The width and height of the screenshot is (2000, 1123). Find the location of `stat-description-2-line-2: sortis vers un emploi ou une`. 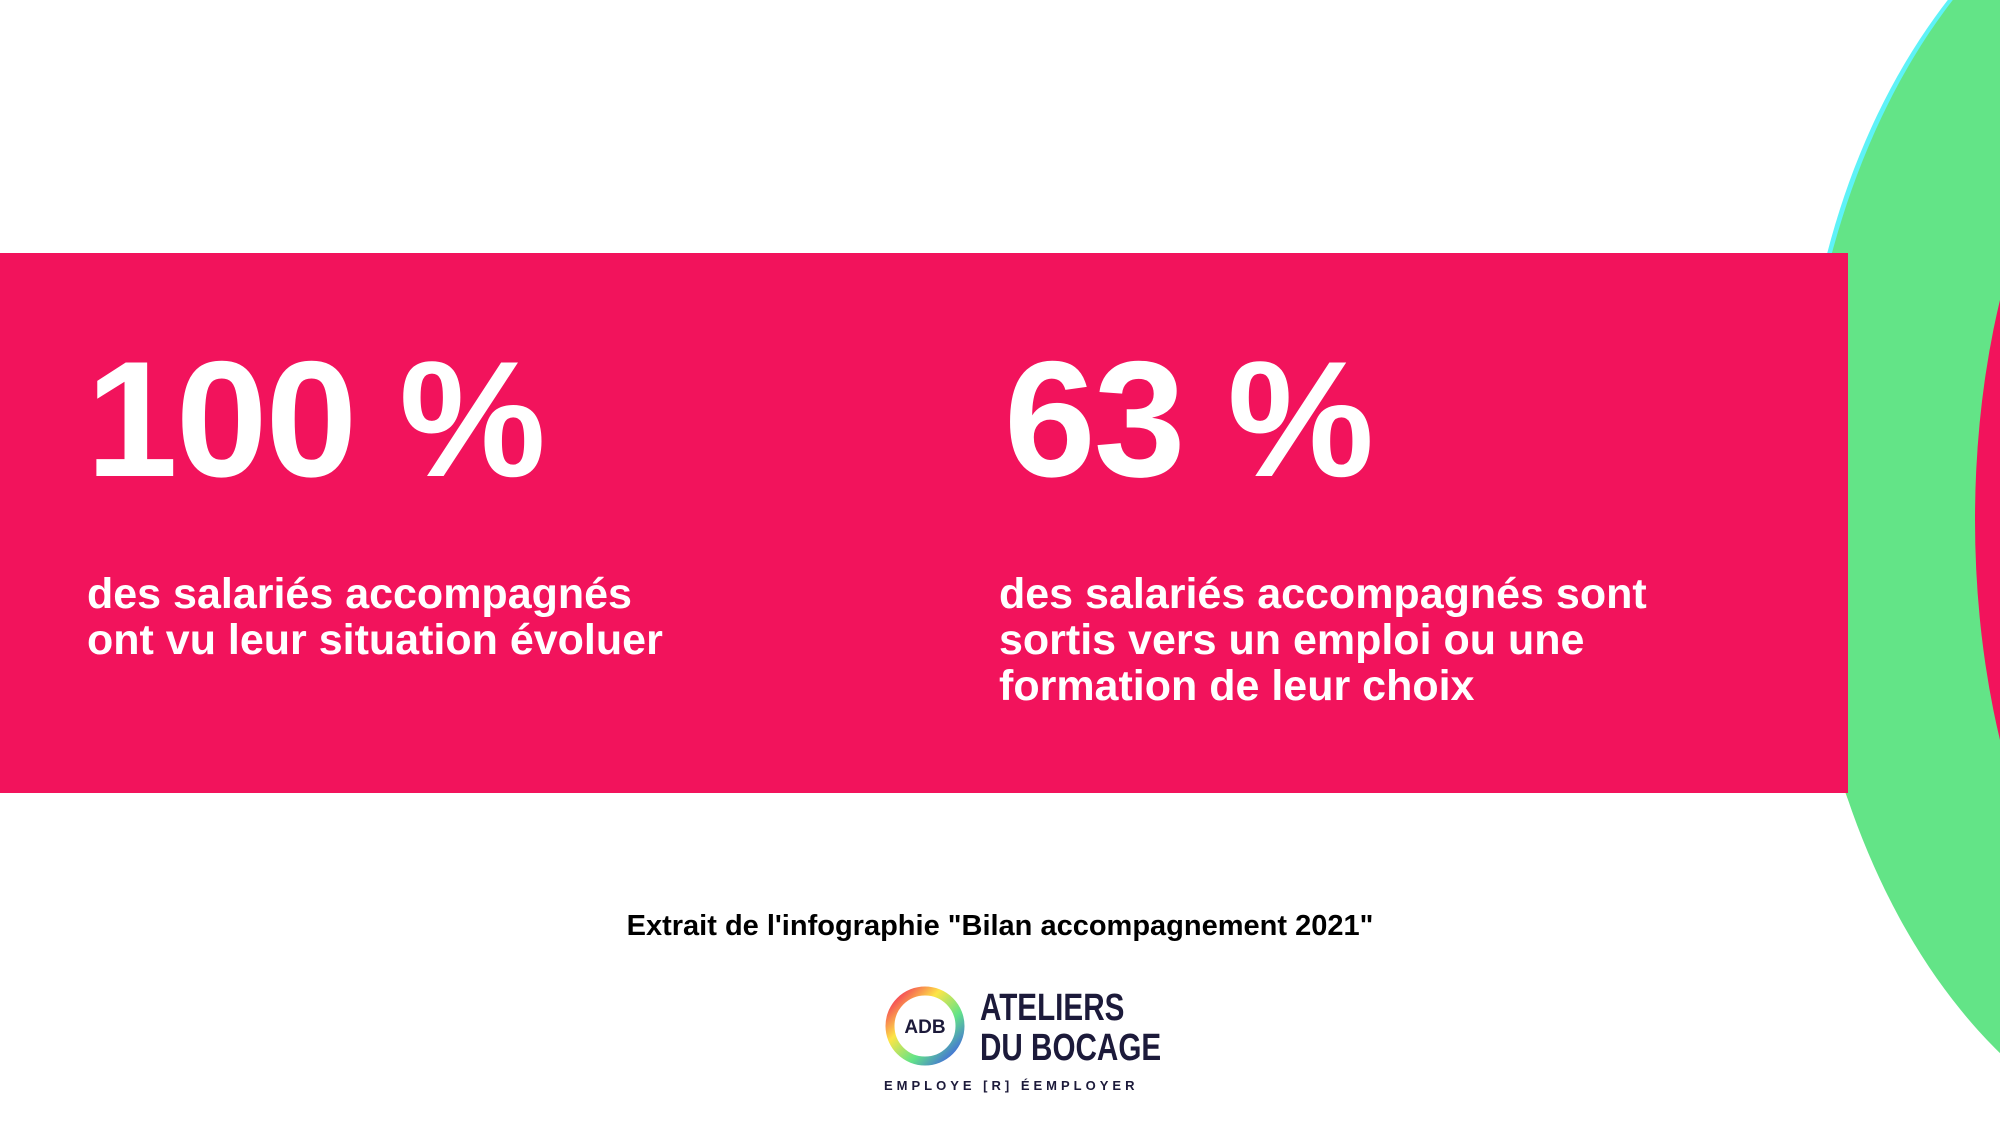

stat-description-2-line-2: sortis vers un emploi ou une is located at coordinates (1292, 640).